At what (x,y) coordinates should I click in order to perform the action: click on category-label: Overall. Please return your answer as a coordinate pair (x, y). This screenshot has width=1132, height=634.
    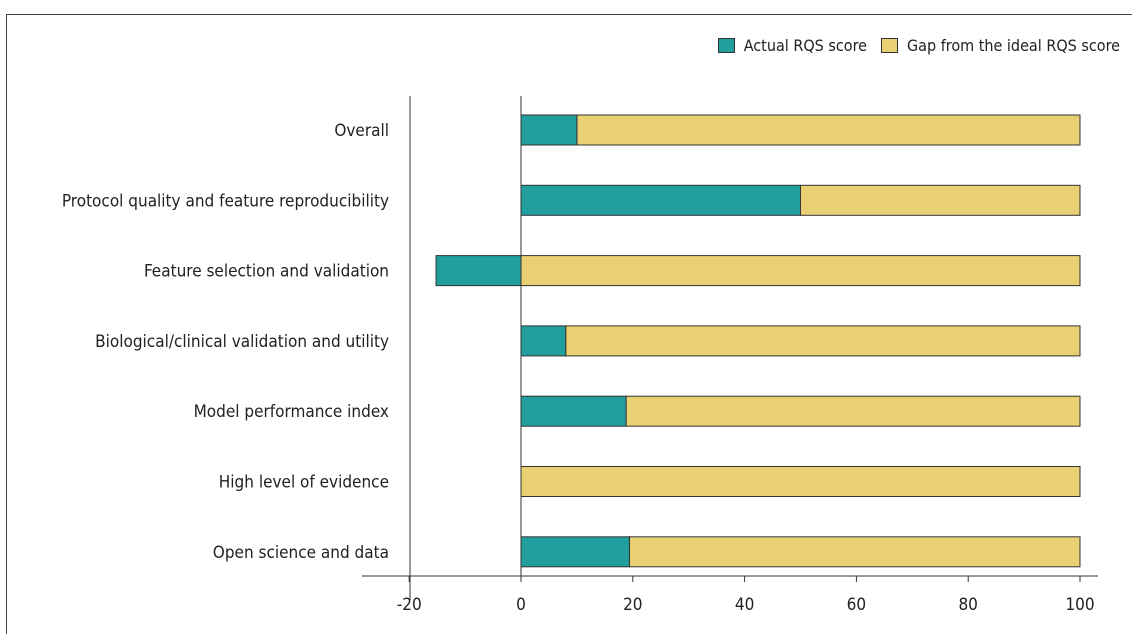
    Looking at the image, I should click on (361, 131).